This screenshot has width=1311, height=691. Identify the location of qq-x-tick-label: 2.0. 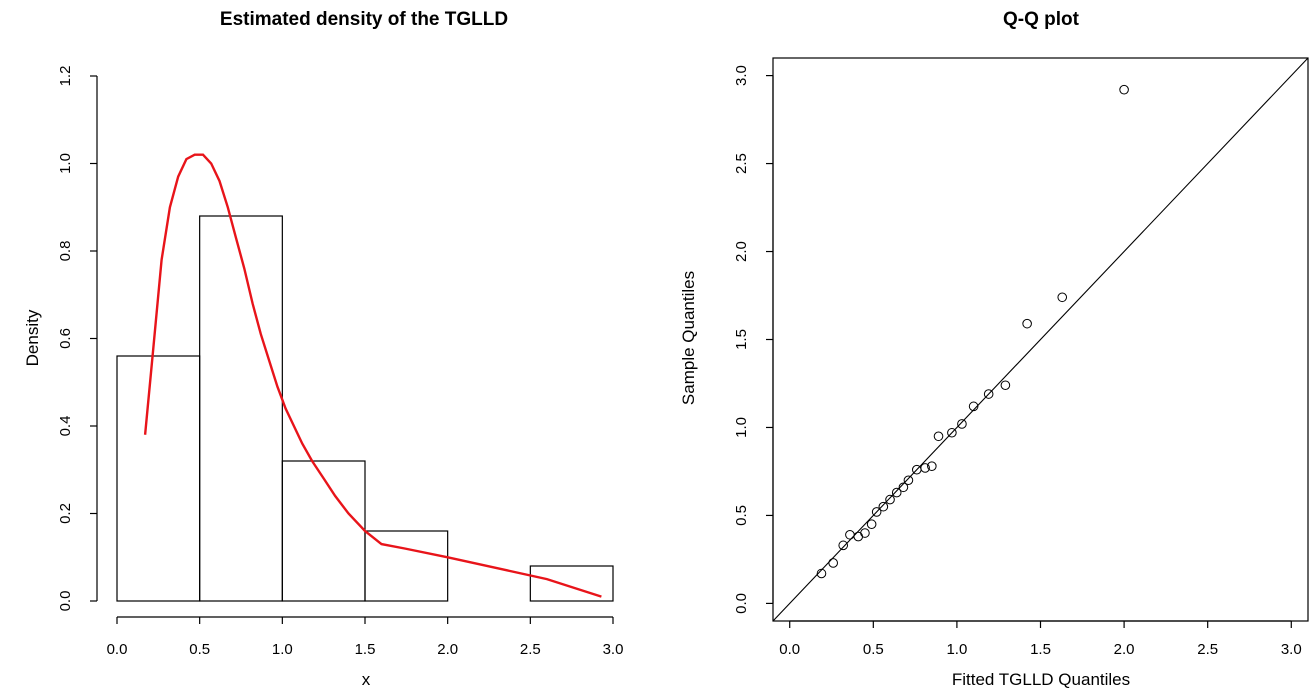
(1124, 649).